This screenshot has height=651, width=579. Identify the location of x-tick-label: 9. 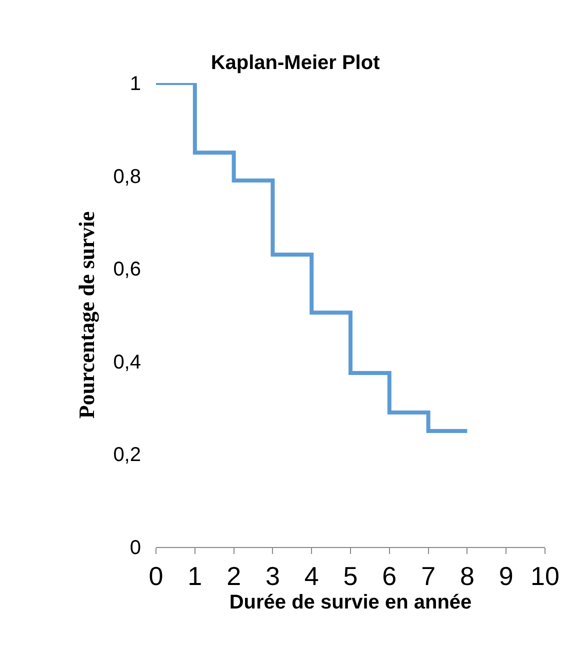
(506, 576).